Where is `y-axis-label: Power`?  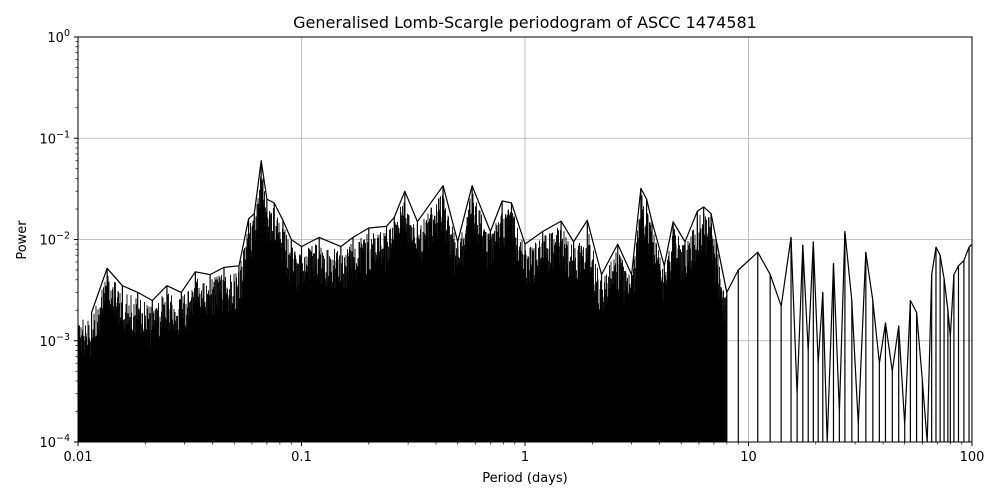 y-axis-label: Power is located at coordinates (22, 240).